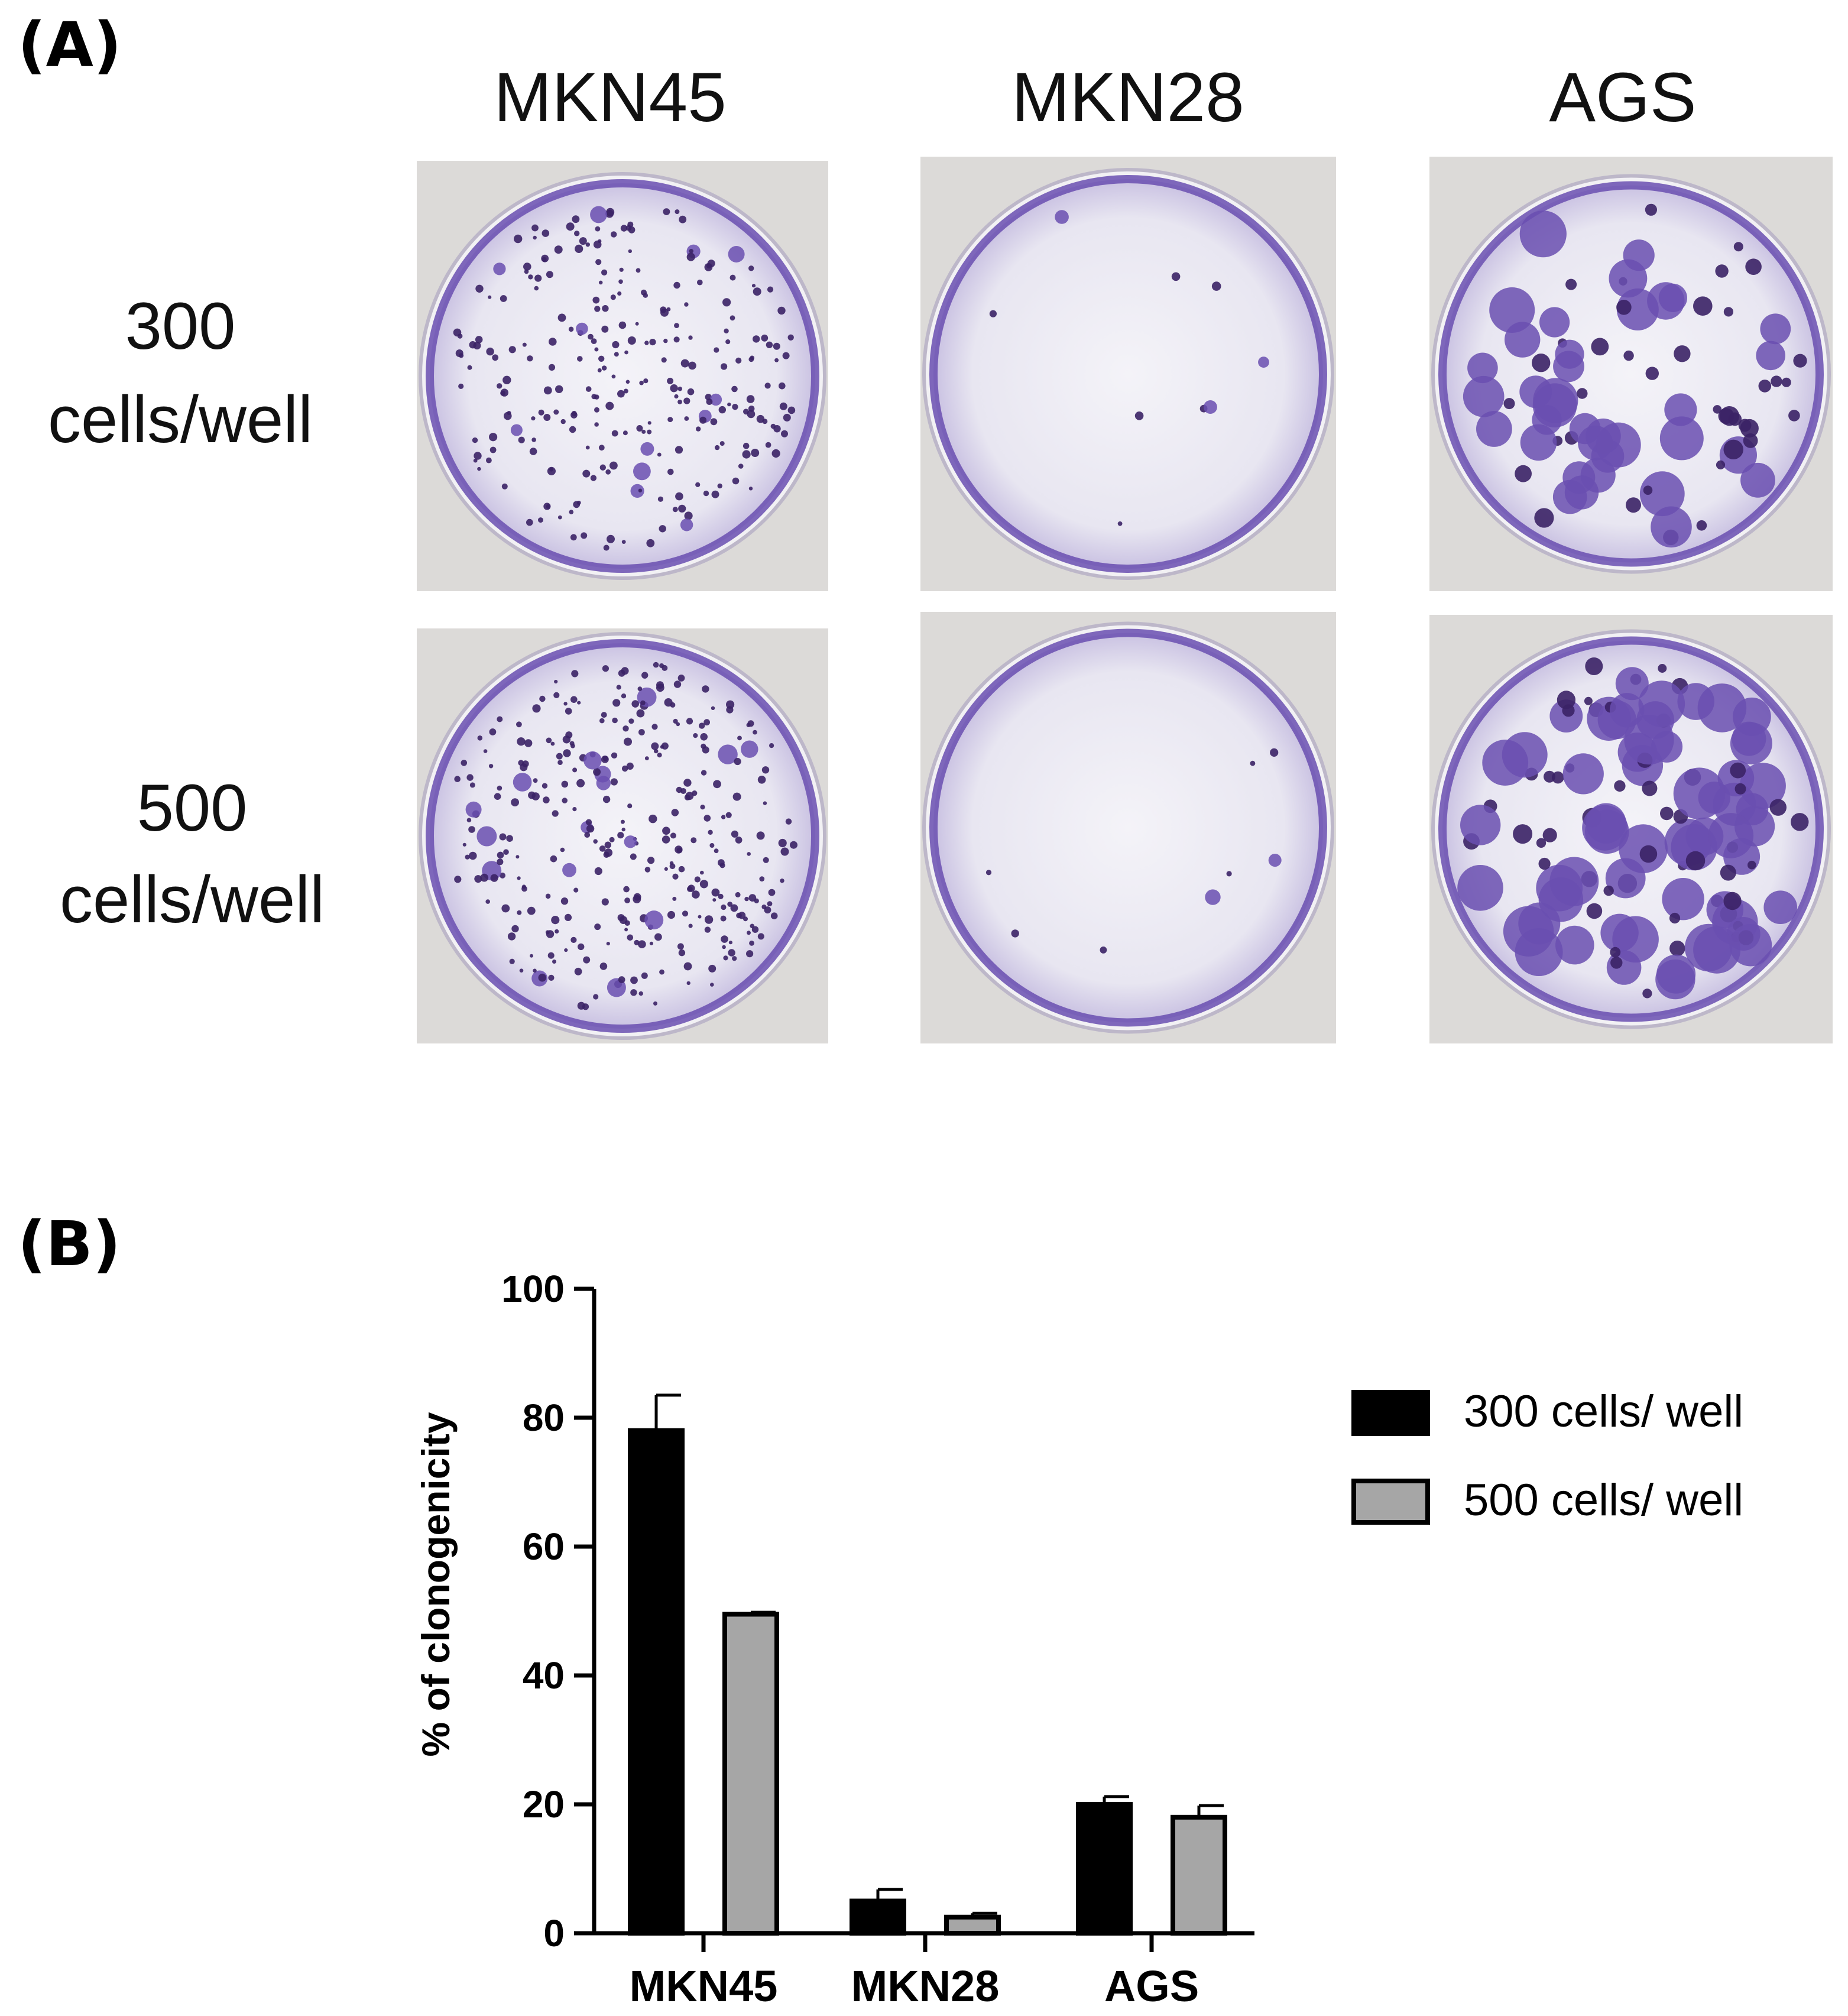 The image size is (1848, 2016). Describe the element at coordinates (1128, 374) in the screenshot. I see `dish-well` at that location.